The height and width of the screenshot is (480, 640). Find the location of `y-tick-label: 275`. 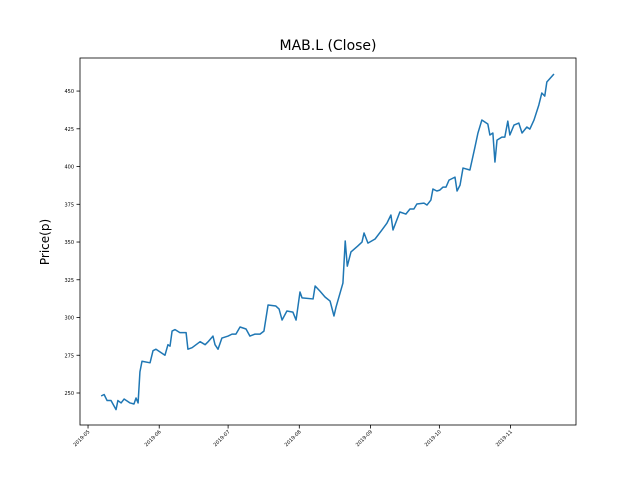

y-tick-label: 275 is located at coordinates (69, 356).